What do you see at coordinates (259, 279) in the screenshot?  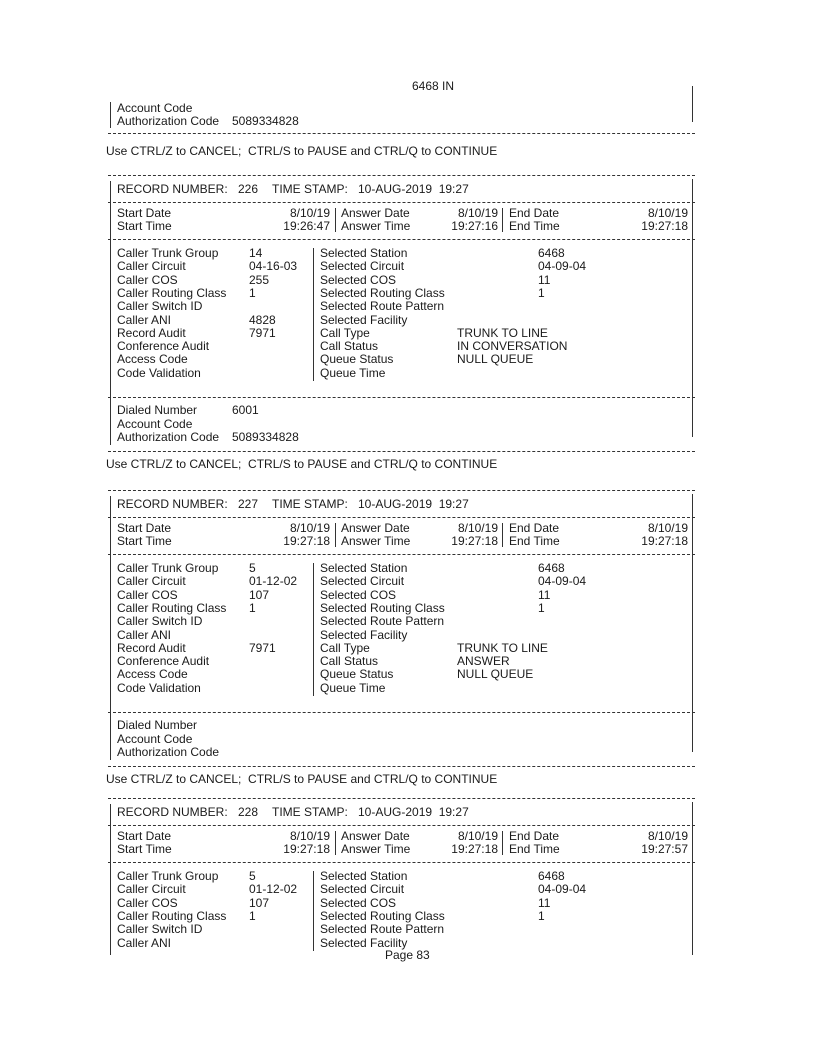 I see `field-value: 255` at bounding box center [259, 279].